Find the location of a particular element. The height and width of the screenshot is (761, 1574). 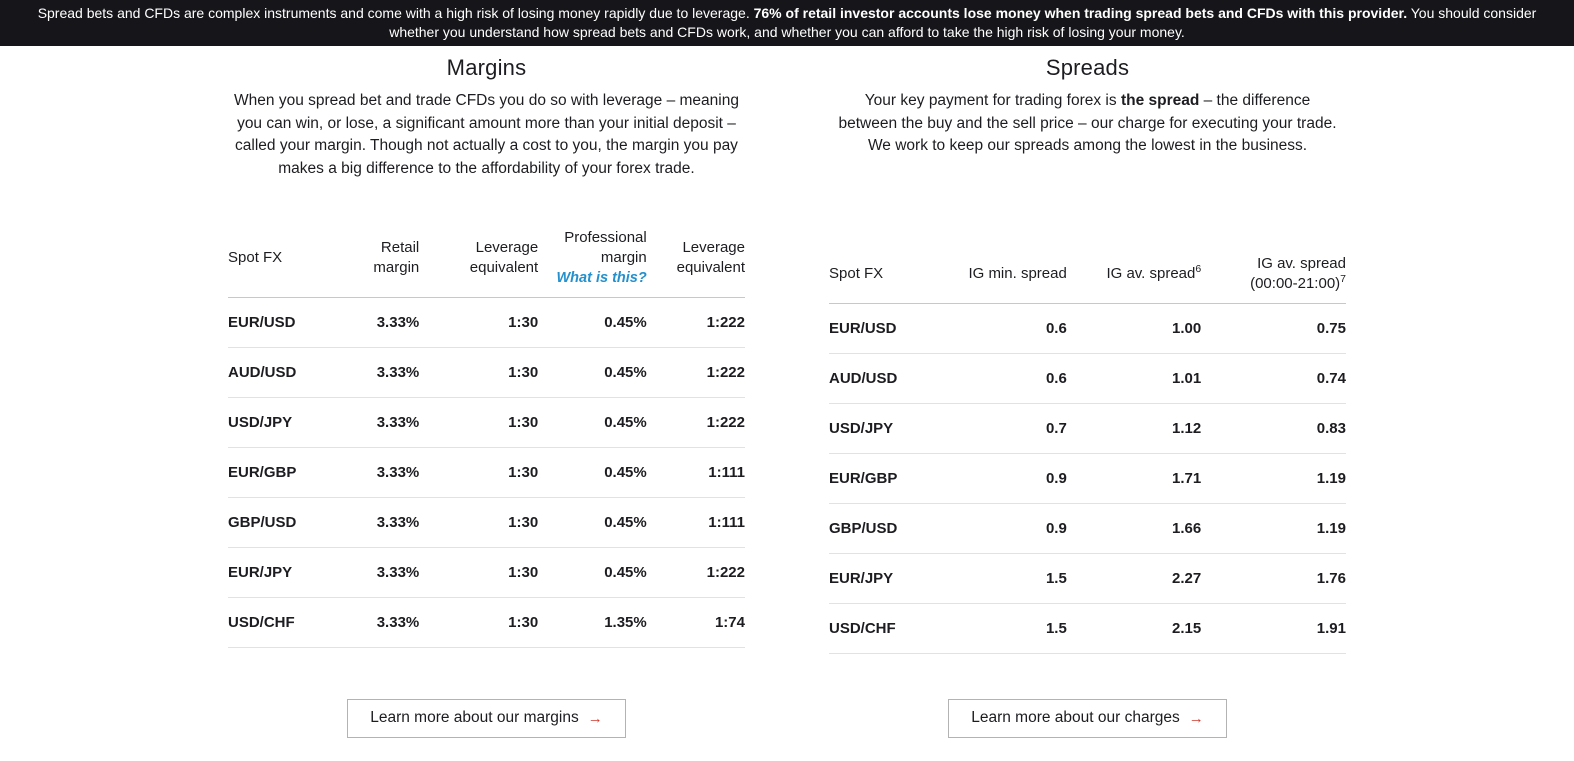

professional-margin-cell: 1.35% is located at coordinates (592, 622).